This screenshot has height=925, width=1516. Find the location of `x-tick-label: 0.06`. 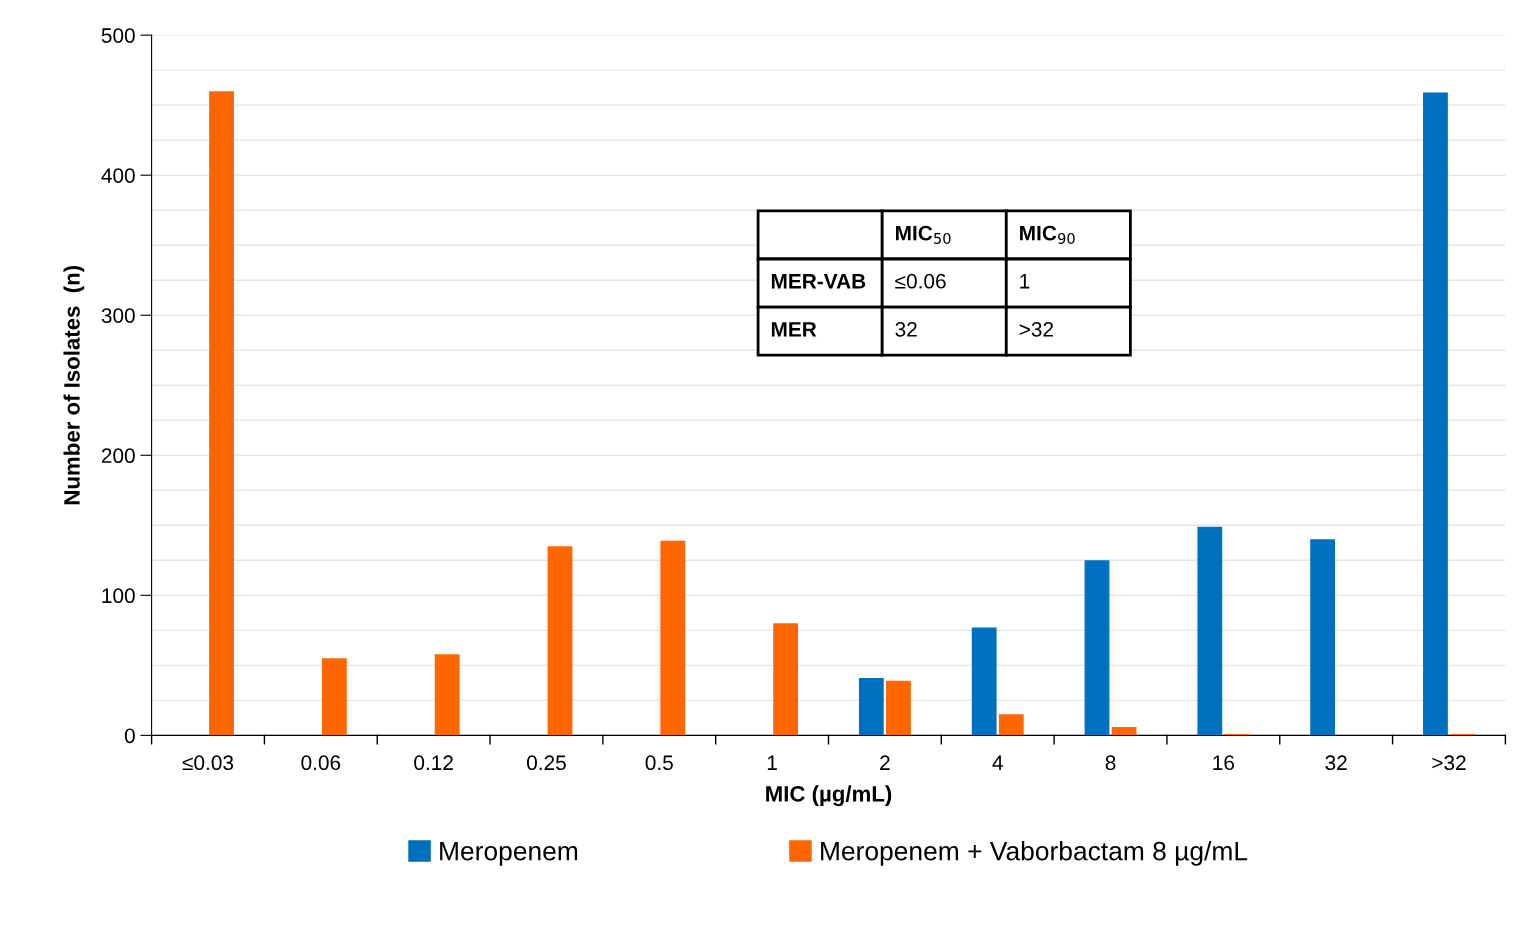

x-tick-label: 0.06 is located at coordinates (321, 763).